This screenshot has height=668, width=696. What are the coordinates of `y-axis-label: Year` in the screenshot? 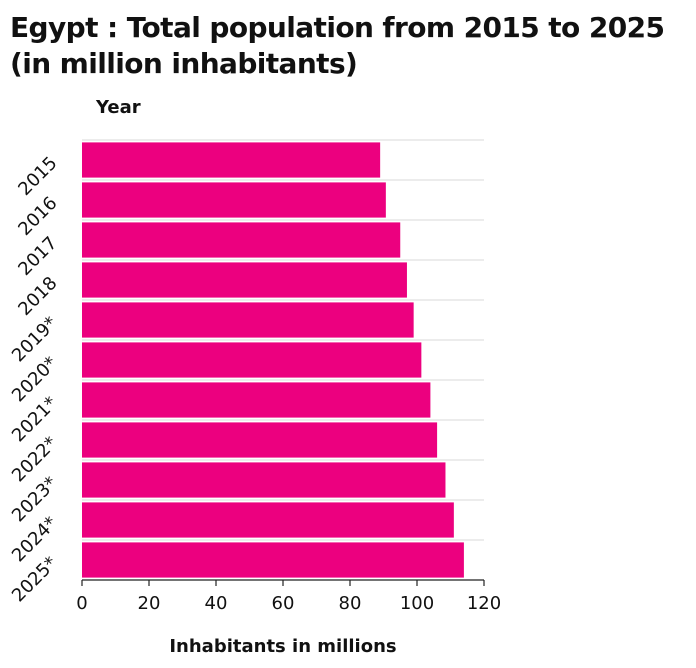 It's located at (118, 107).